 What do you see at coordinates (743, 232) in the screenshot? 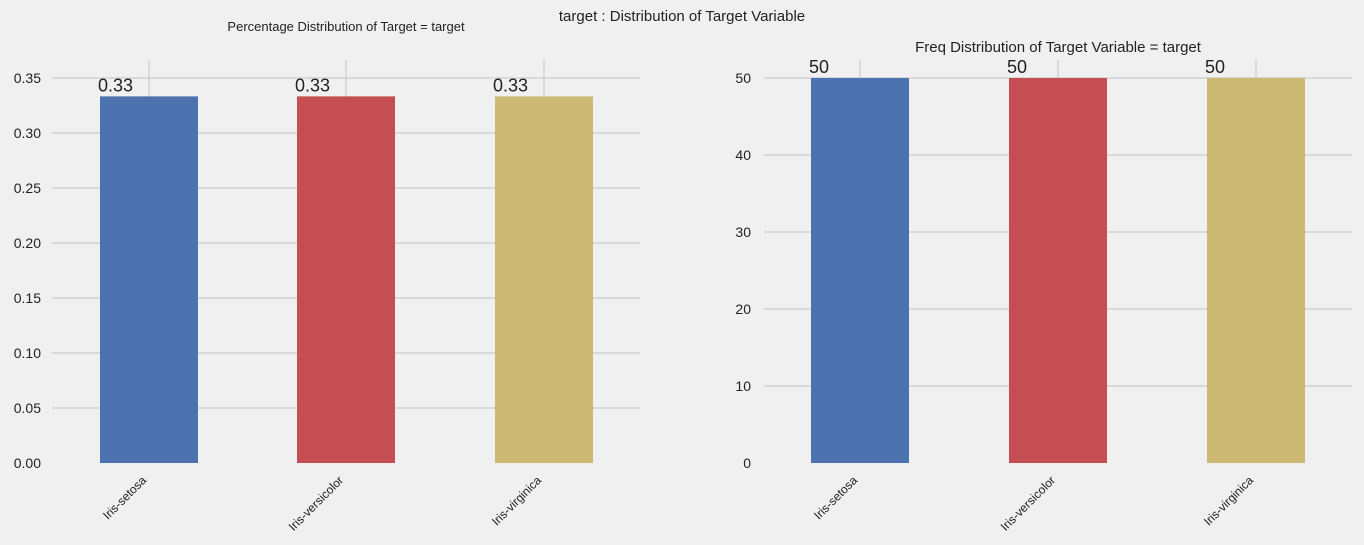
I see `y-tick-label: 30` at bounding box center [743, 232].